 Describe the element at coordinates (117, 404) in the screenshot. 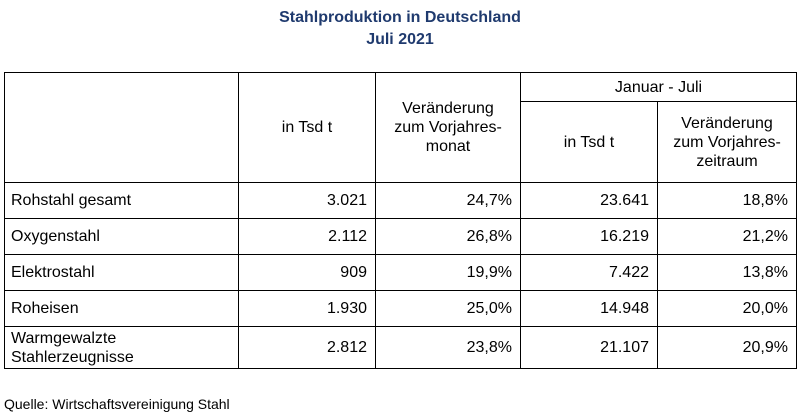

I see `source-note: Quelle: Wirtschaftsvereinigung Stahl` at that location.